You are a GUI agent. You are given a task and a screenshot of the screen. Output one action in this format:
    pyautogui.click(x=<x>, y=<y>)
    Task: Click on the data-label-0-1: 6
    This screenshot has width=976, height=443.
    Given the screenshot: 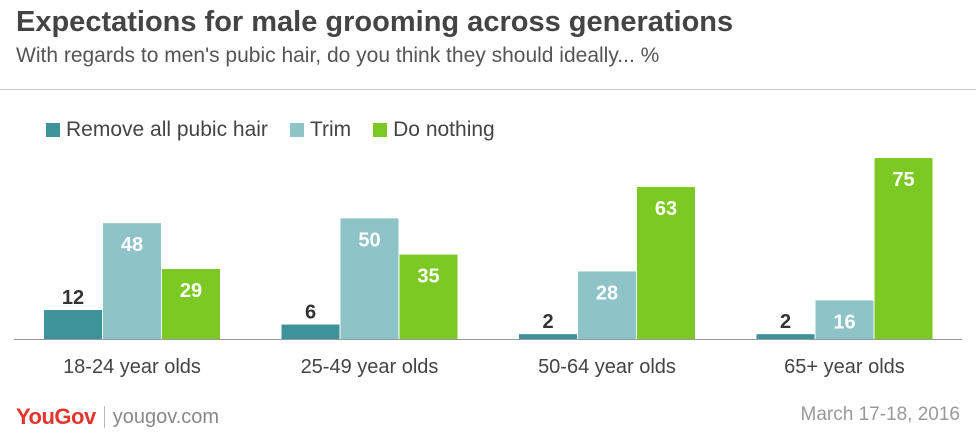 What is the action you would take?
    pyautogui.click(x=310, y=313)
    